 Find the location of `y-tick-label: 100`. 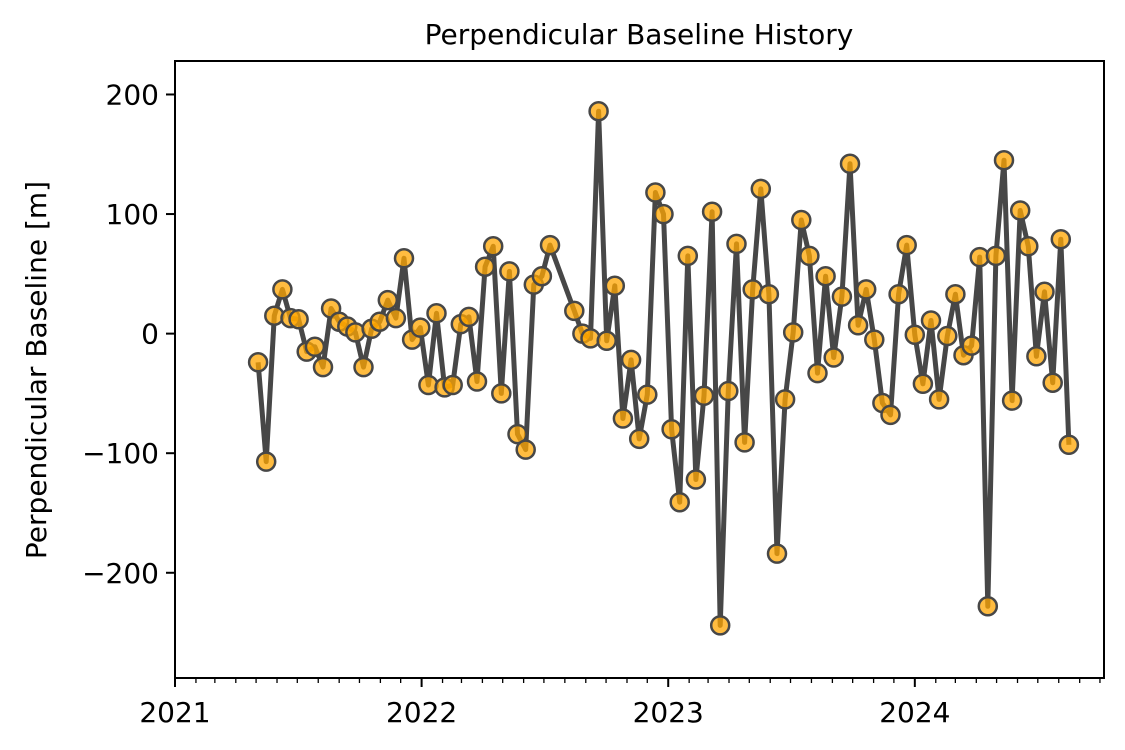

y-tick-label: 100 is located at coordinates (132, 214).